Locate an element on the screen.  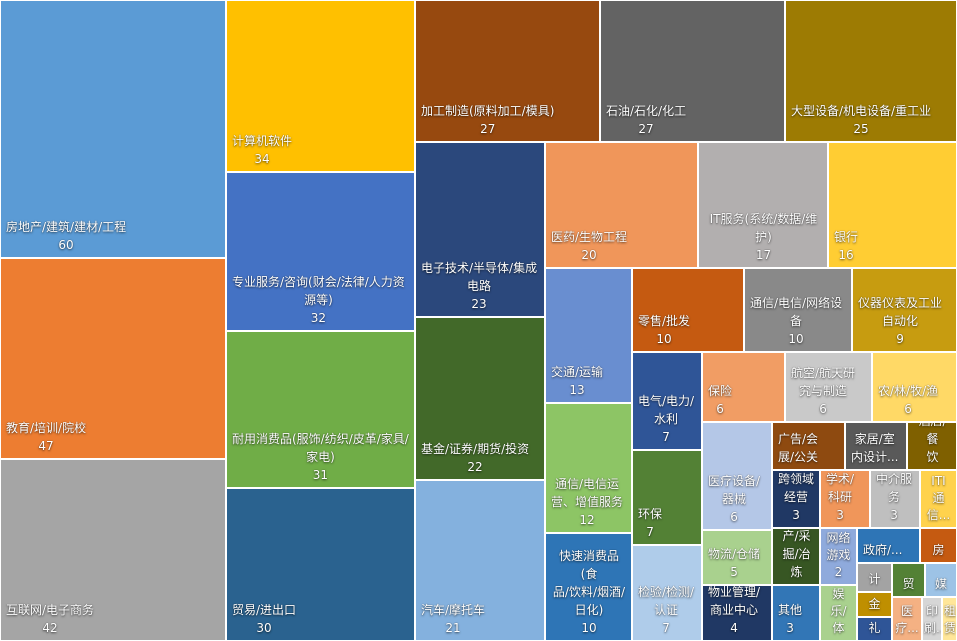
treemap-block: 耐用消费品(服饰/纺织/皮革/家具/ 家电) 31 is located at coordinates (320, 409).